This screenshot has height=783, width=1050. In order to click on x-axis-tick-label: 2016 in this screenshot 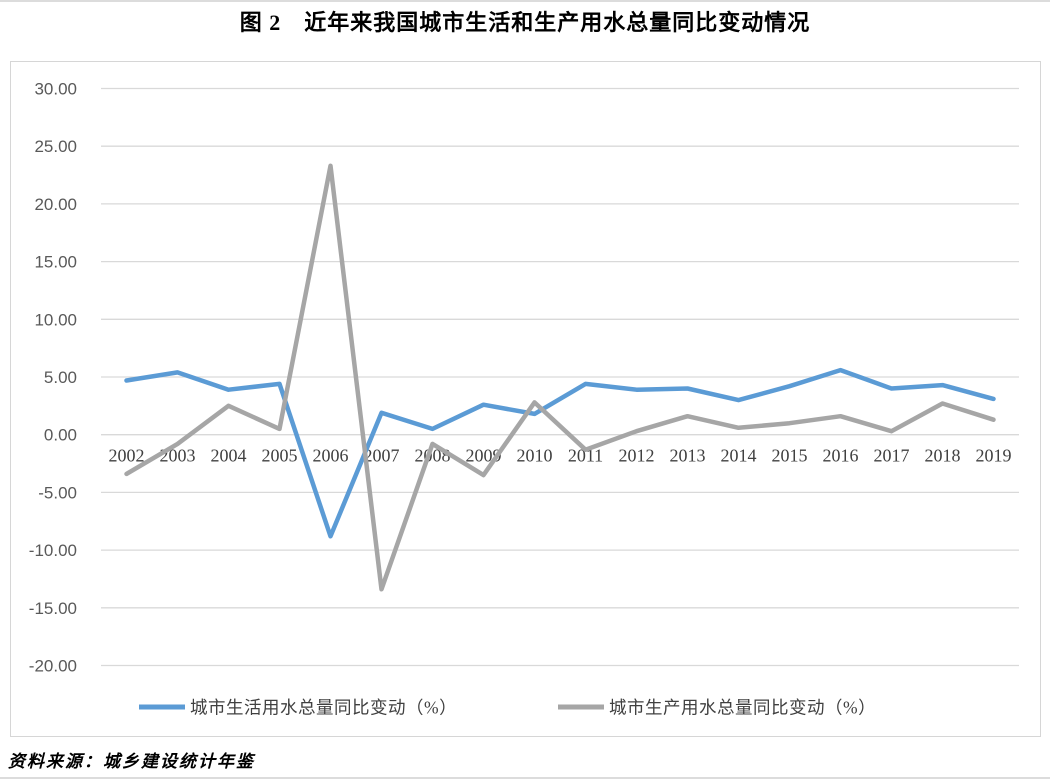, I will do `click(841, 456)`.